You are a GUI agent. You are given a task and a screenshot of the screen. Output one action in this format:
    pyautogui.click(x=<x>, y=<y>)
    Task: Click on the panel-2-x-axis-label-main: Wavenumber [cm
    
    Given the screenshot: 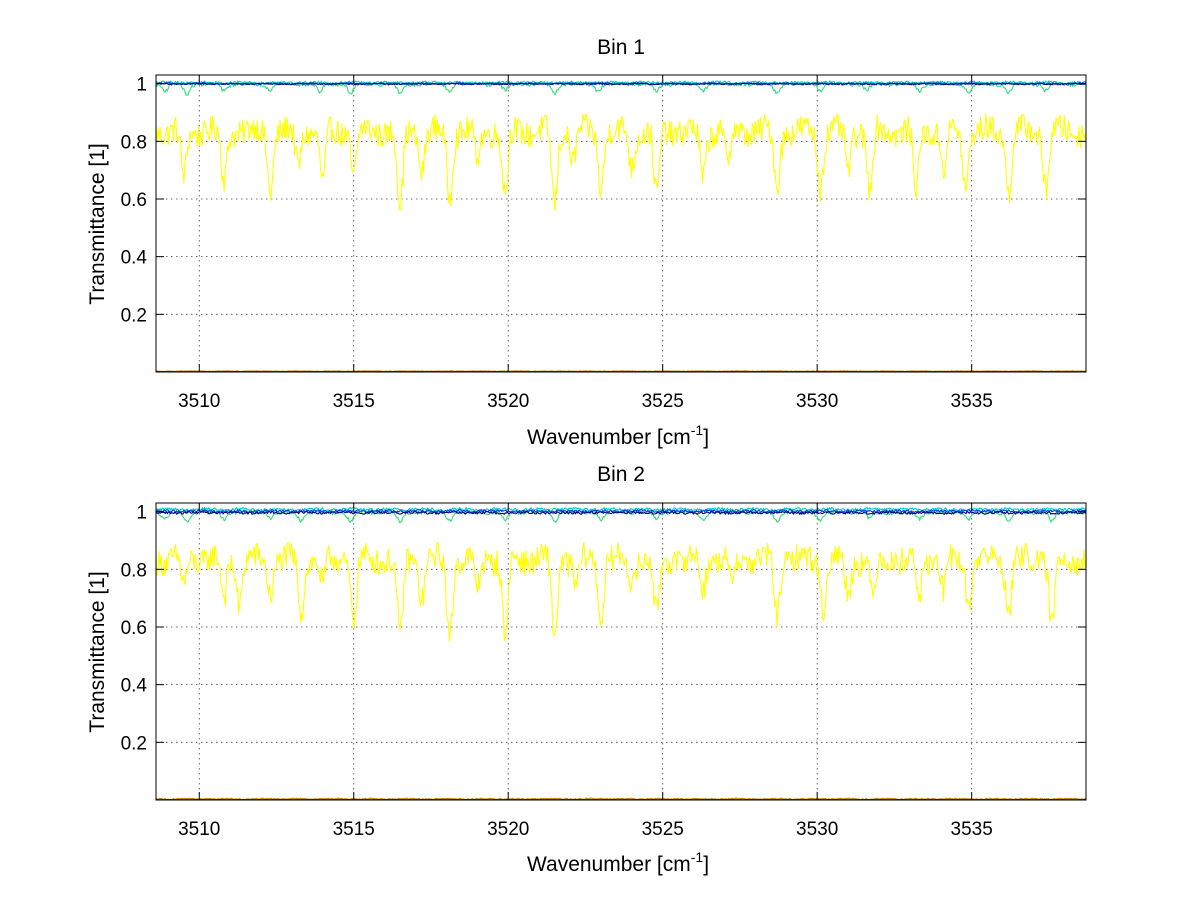 What is the action you would take?
    pyautogui.click(x=609, y=864)
    